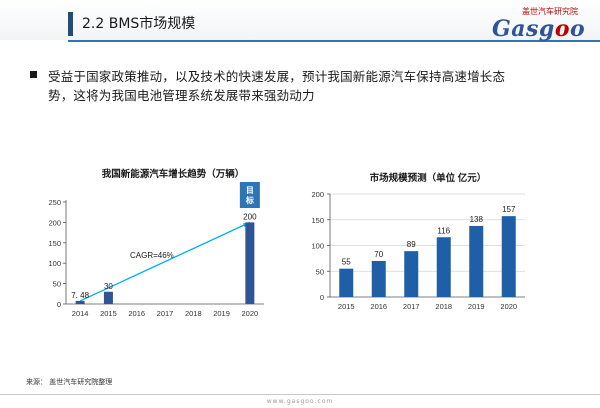 The width and height of the screenshot is (600, 408). Describe the element at coordinates (152, 255) in the screenshot. I see `cagr-annotation: CAGR=46%` at that location.